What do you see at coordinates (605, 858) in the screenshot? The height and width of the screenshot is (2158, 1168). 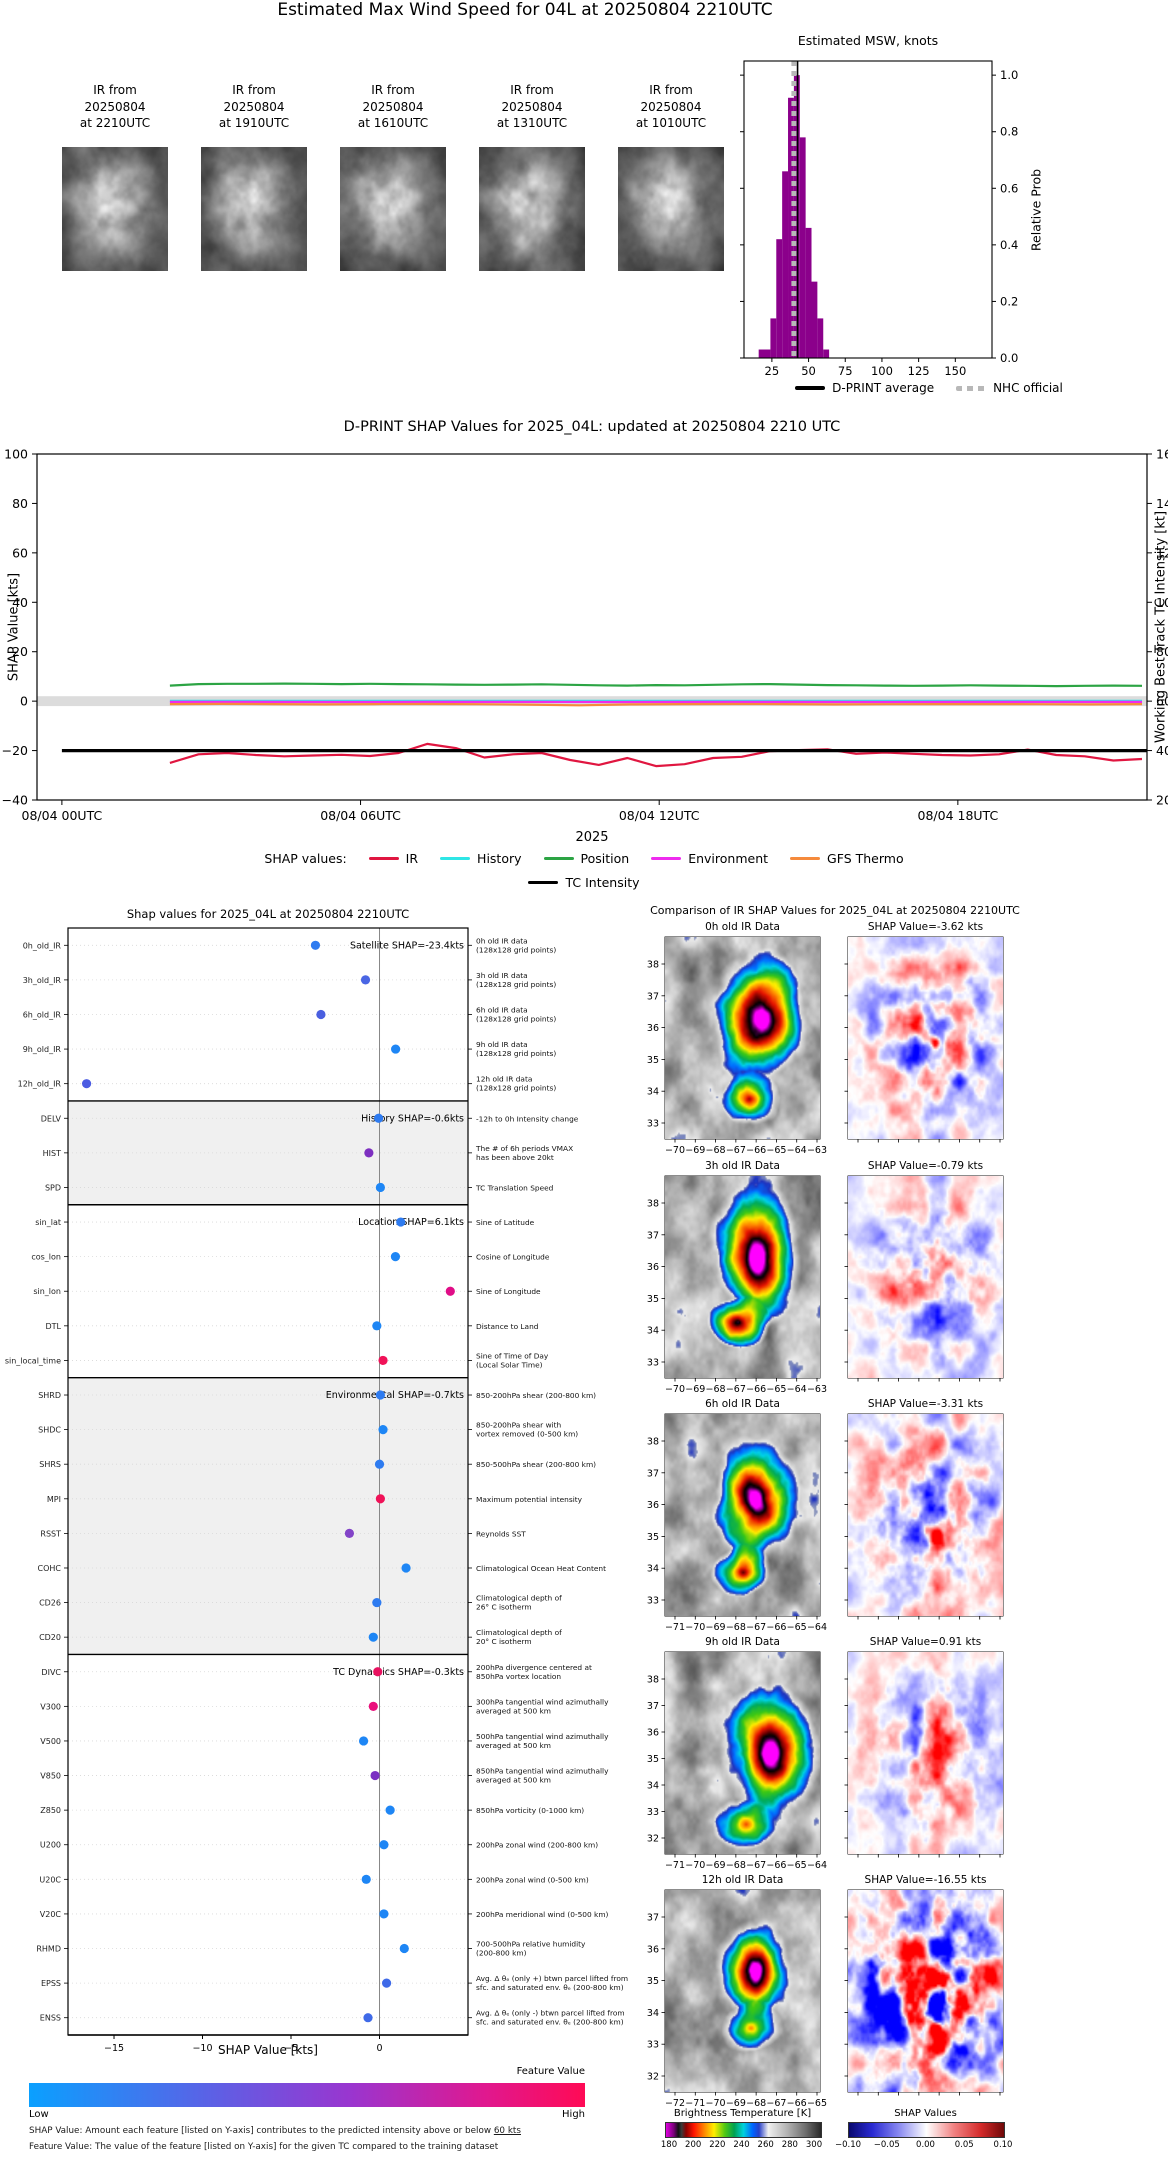 I see `legend-label: Position` at bounding box center [605, 858].